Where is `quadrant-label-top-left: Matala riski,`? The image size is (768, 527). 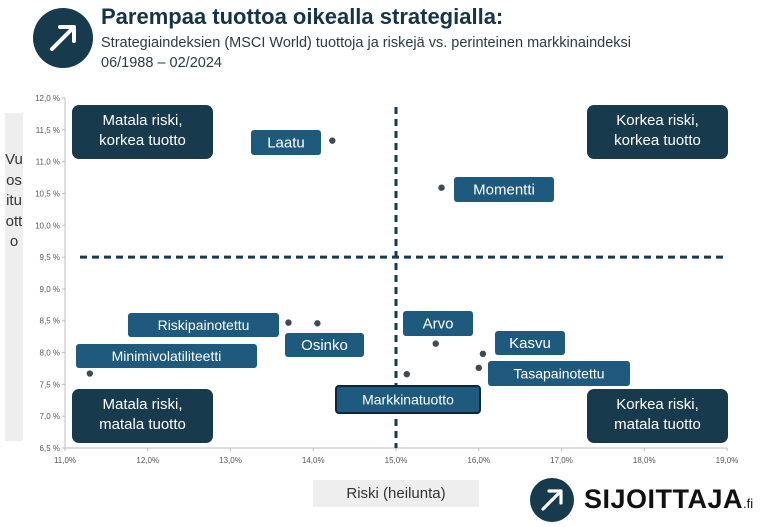 quadrant-label-top-left: Matala riski, is located at coordinates (142, 120).